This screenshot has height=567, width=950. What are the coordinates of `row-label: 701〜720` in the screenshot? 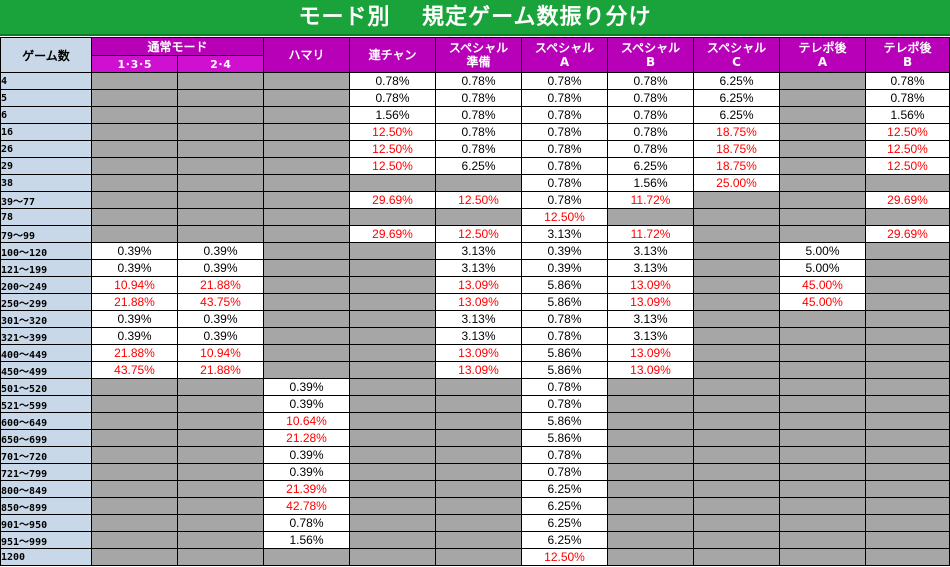 It's located at (46, 455).